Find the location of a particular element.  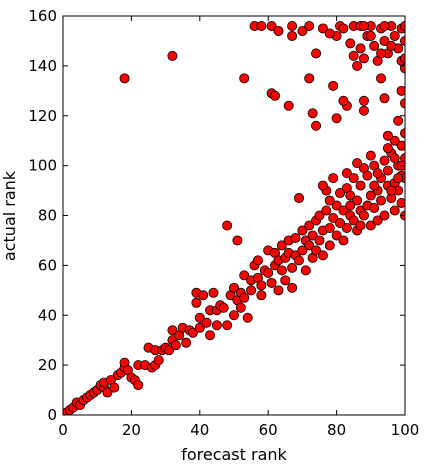

x-tick-label: 0 is located at coordinates (63, 430).